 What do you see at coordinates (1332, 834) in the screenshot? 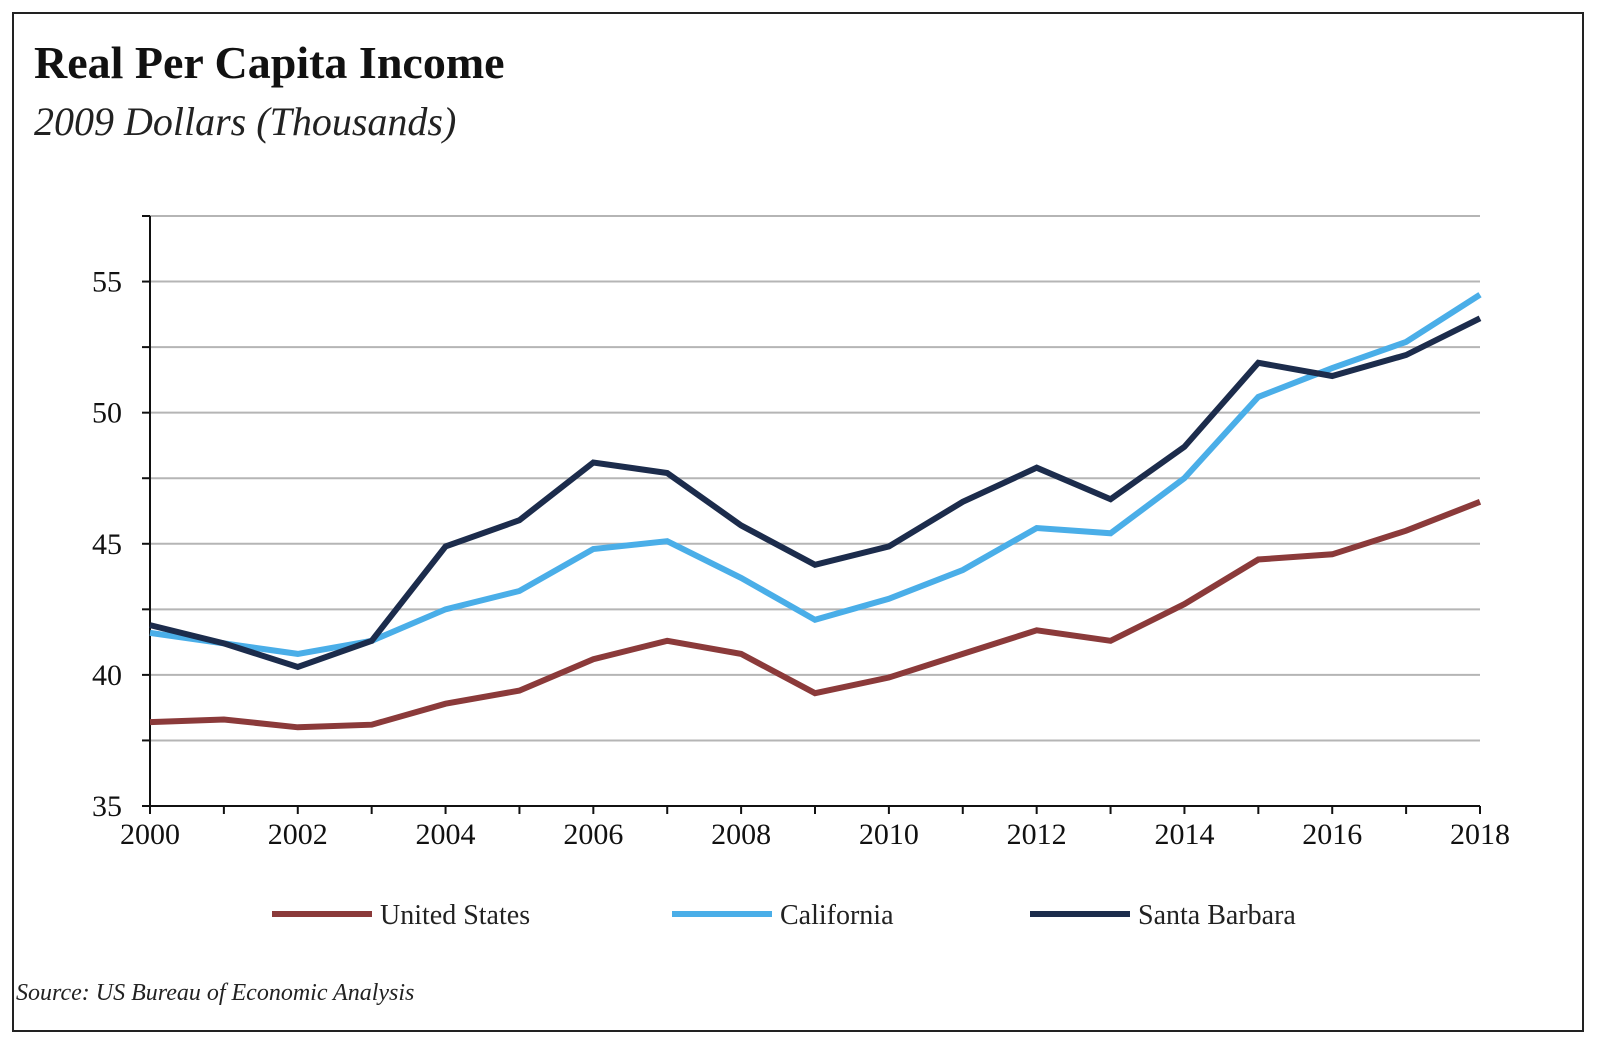
I see `x-tick-label-2016: 2016` at bounding box center [1332, 834].